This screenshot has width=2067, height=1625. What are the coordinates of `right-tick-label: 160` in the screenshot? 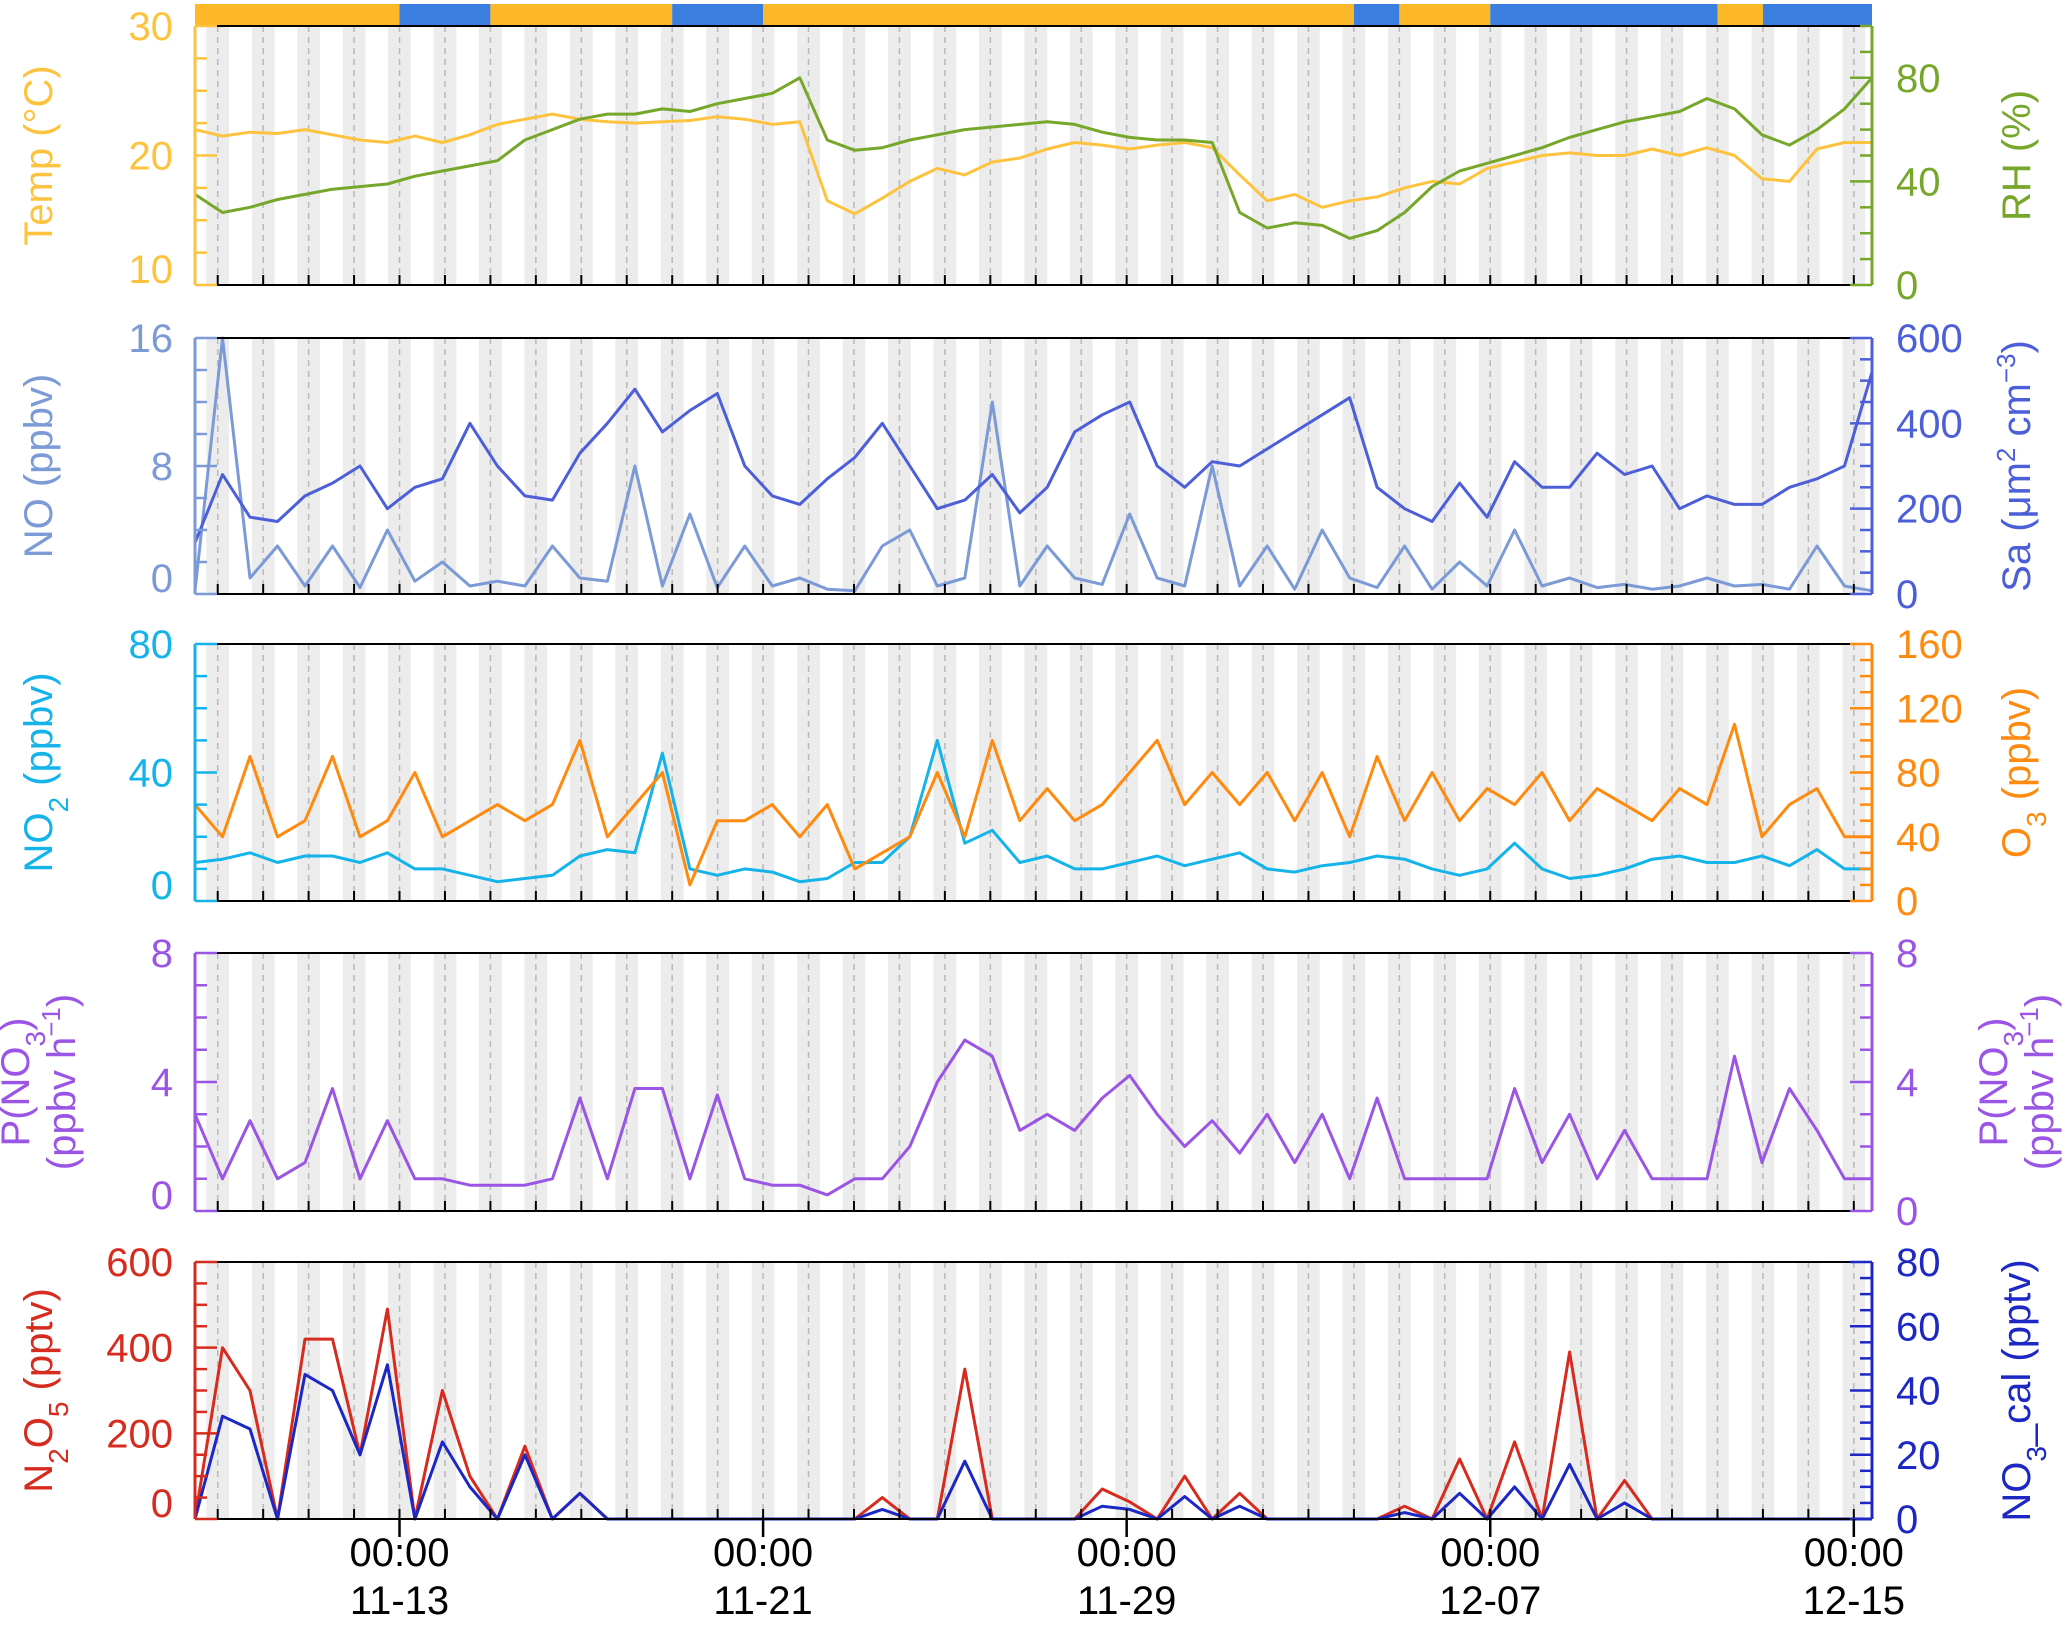 It's located at (1929, 645).